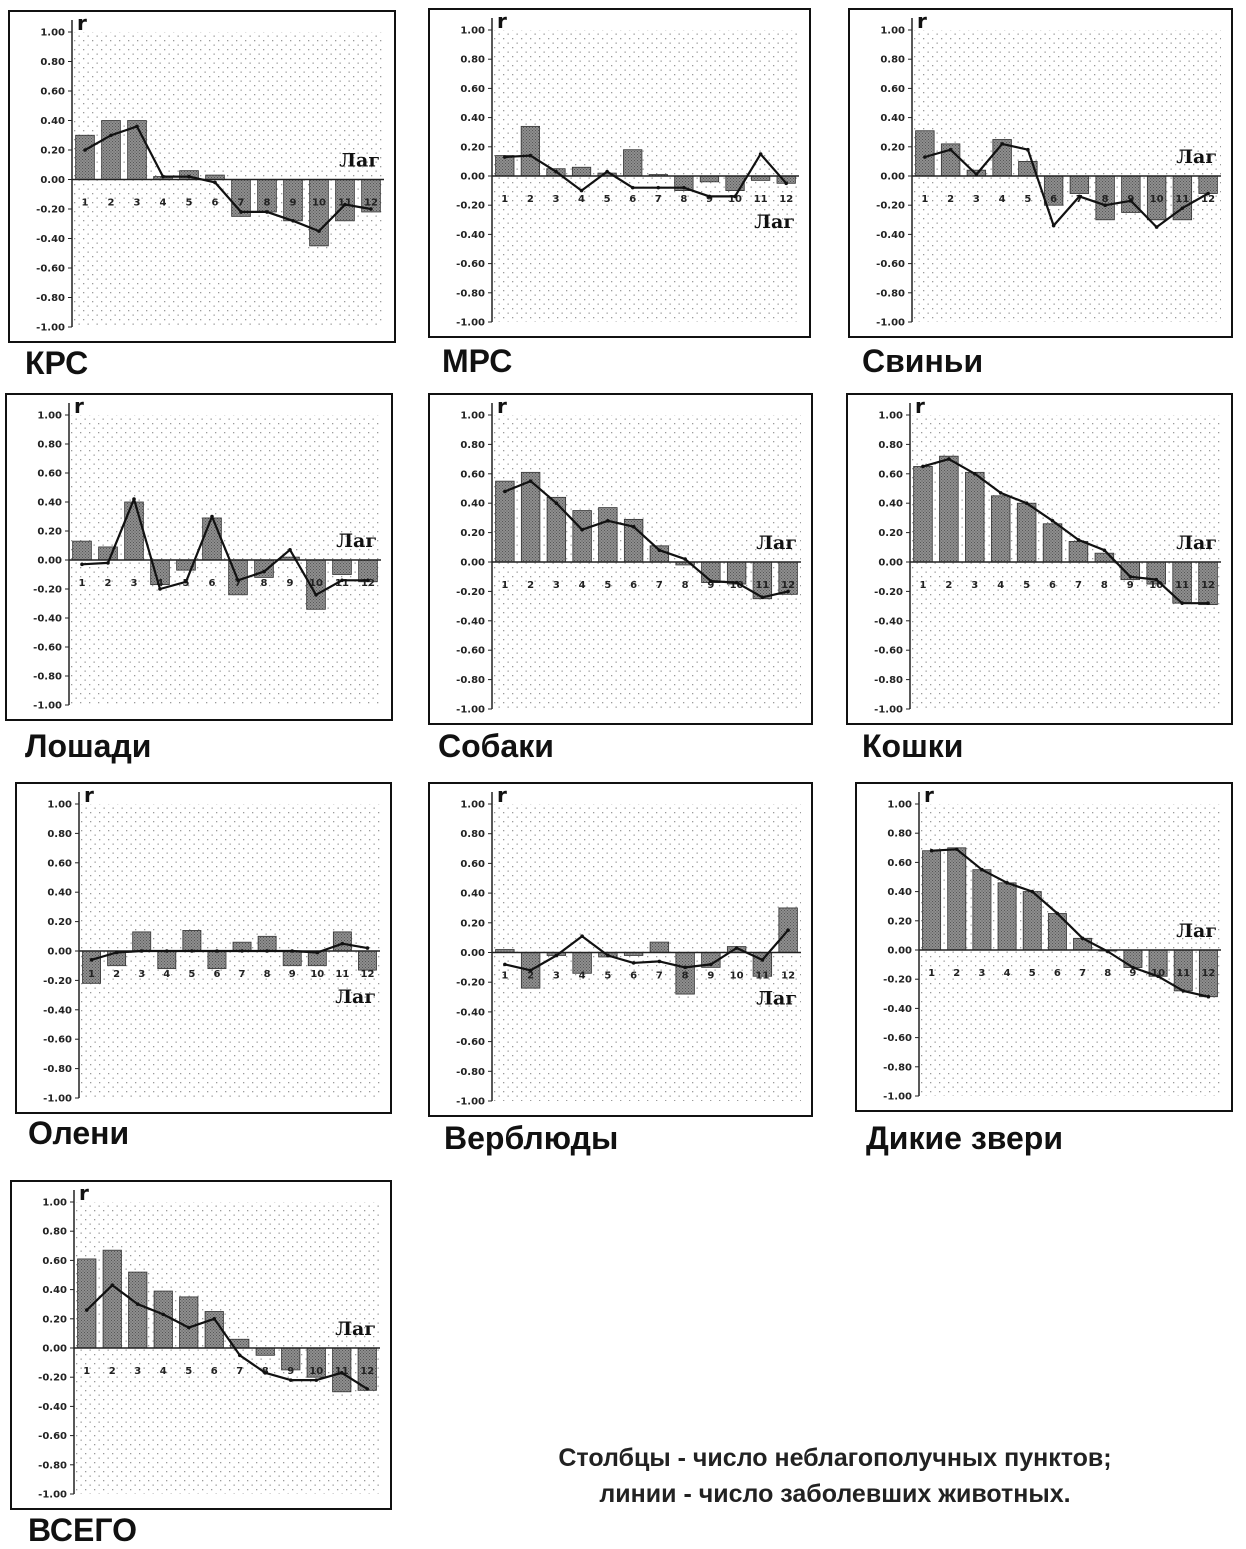 This screenshot has height=1549, width=1246. What do you see at coordinates (965, 1138) in the screenshot?
I see `chart-title: Дикие звери` at bounding box center [965, 1138].